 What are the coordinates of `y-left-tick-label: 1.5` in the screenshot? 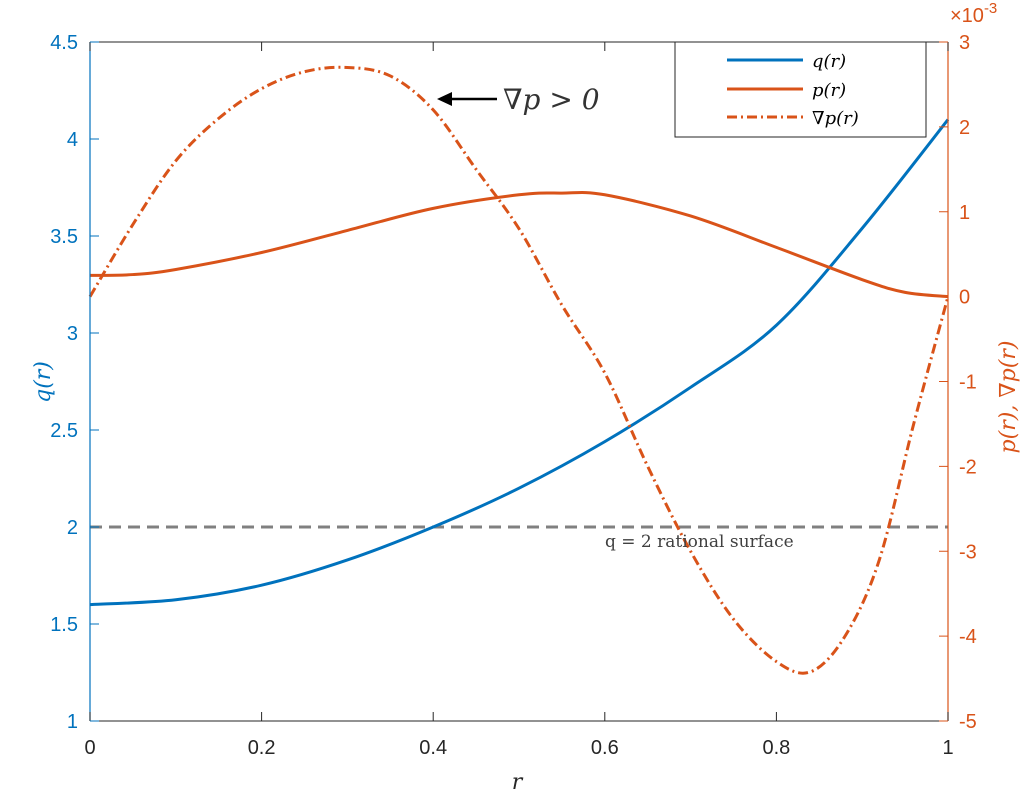 It's located at (64, 625).